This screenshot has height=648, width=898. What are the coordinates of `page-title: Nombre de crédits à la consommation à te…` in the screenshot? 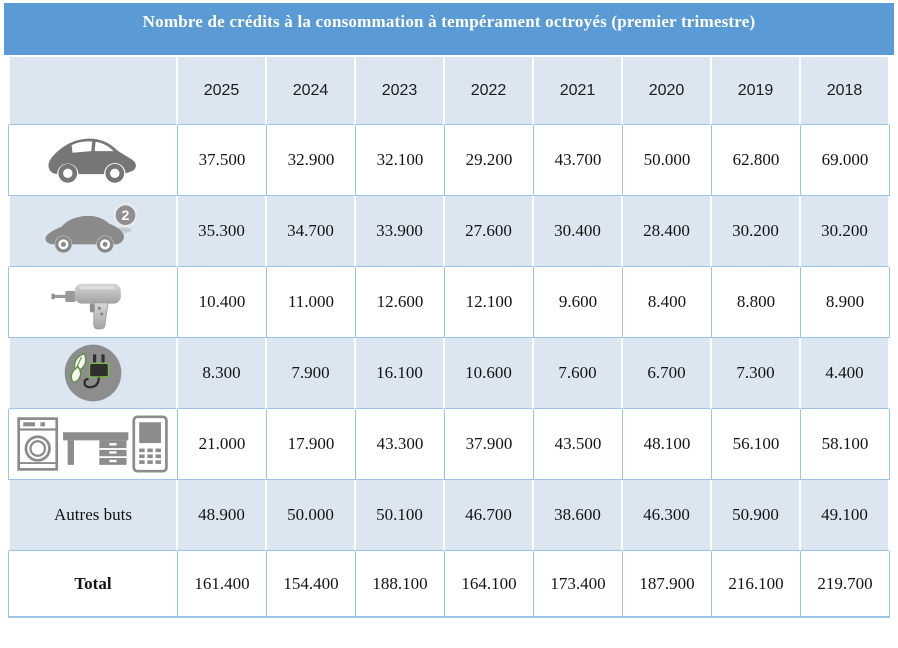 It's located at (449, 21).